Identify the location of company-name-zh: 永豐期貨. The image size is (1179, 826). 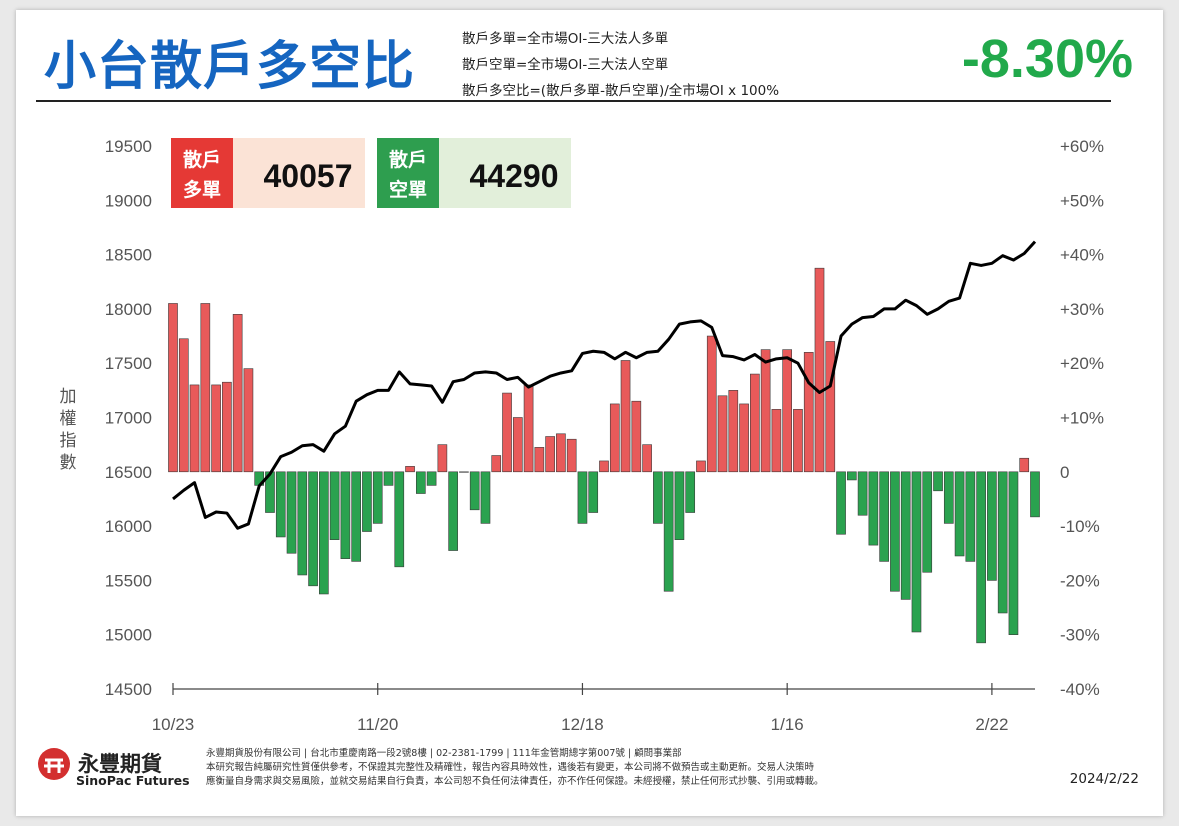
(120, 764).